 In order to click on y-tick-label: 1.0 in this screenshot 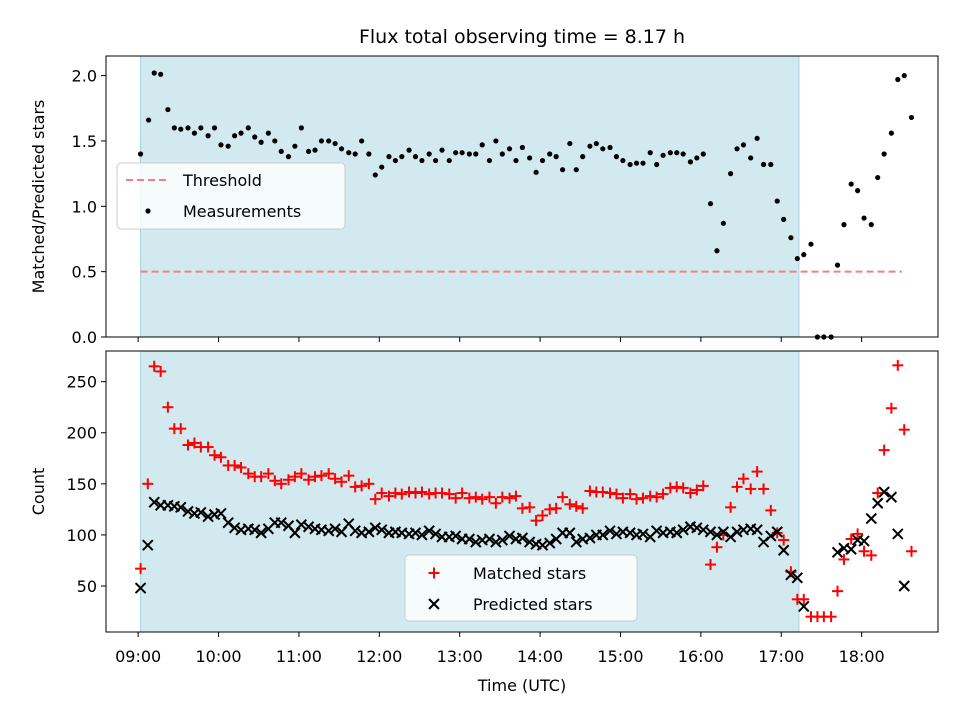, I will do `click(84, 206)`.